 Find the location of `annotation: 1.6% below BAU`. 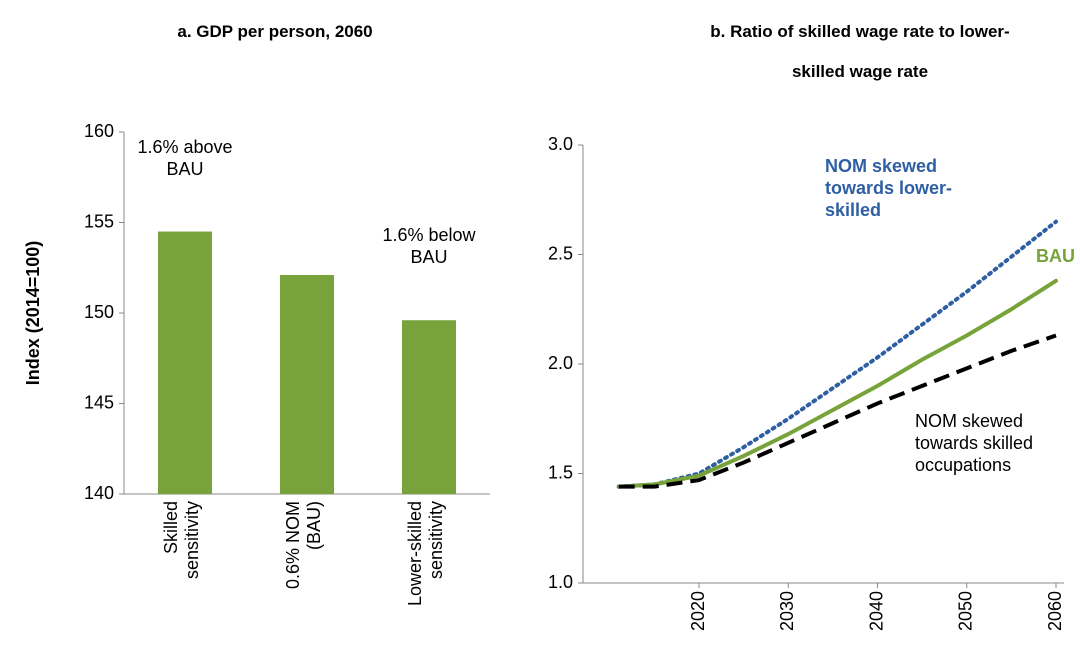

annotation: 1.6% below BAU is located at coordinates (429, 246).